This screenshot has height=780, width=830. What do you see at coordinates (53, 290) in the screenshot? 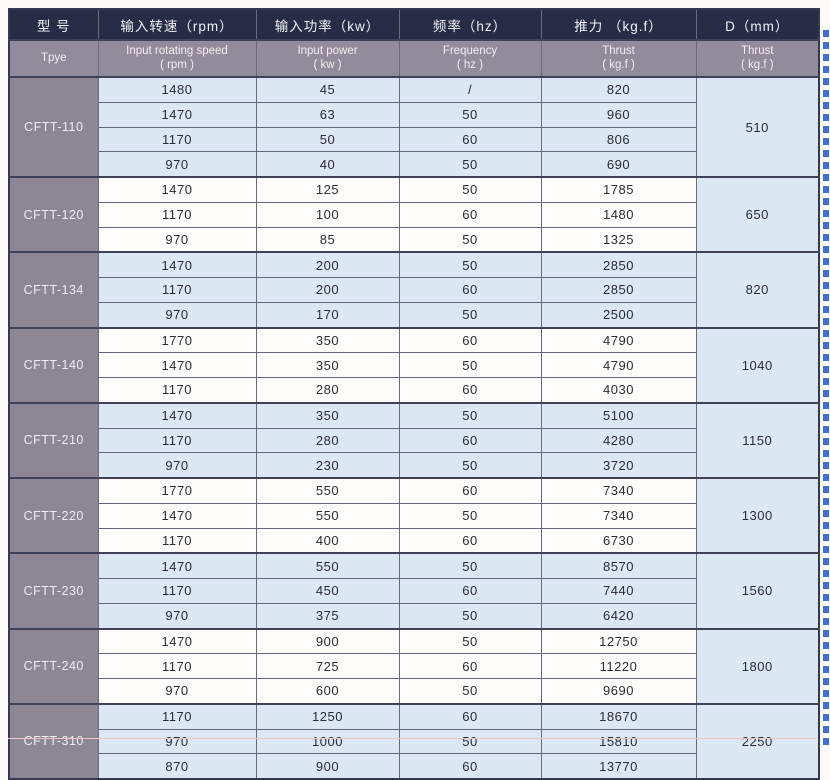
I see `model-cell: CFTT-134` at bounding box center [53, 290].